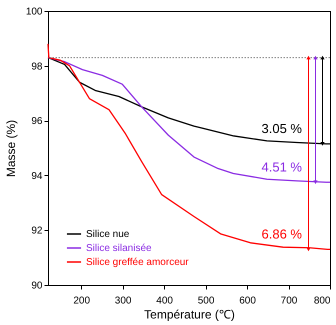 Image resolution: width=336 pixels, height=325 pixels. Describe the element at coordinates (282, 166) in the screenshot. I see `annotation: 4.51 %` at that location.